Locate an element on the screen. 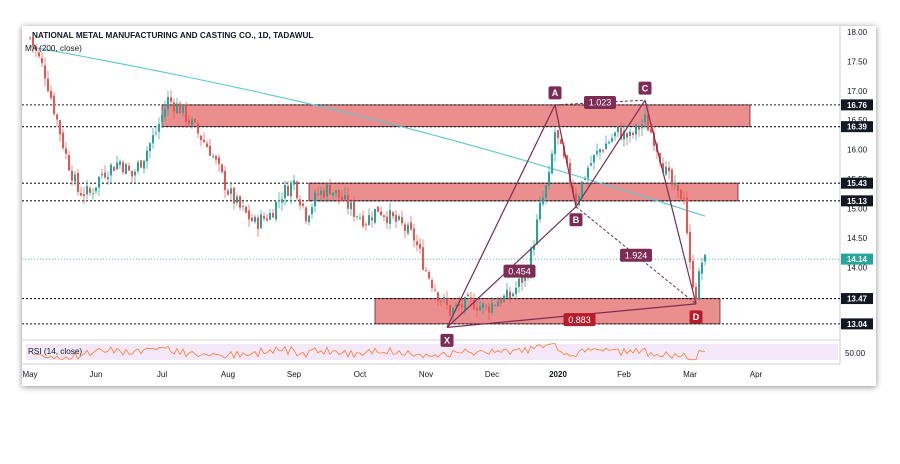 The height and width of the screenshot is (464, 900). time-axis-label: Apr is located at coordinates (756, 374).